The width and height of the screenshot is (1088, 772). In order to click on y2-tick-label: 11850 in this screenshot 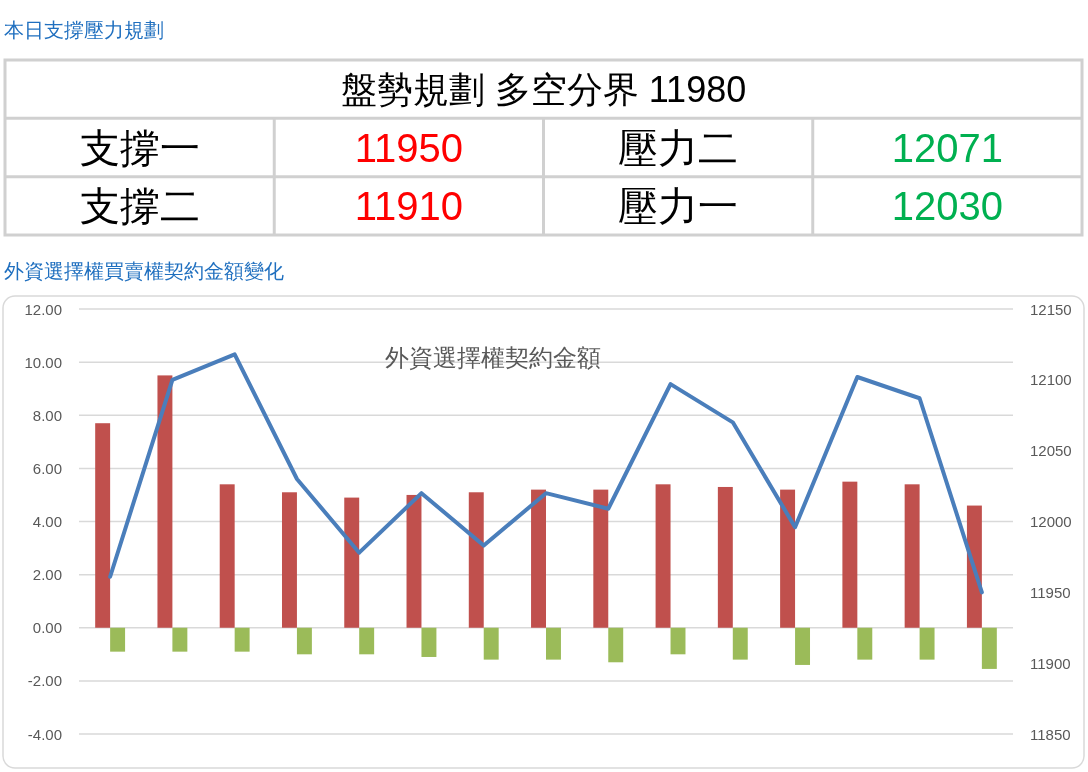, I will do `click(1050, 734)`.